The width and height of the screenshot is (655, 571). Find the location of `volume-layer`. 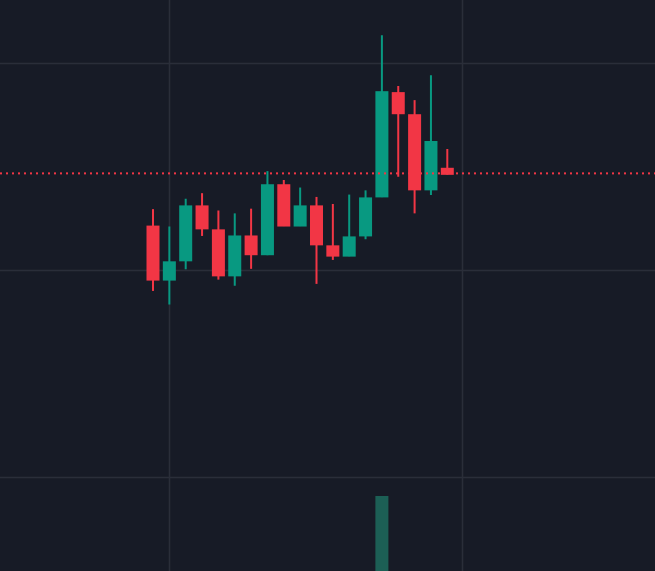

volume-layer is located at coordinates (382, 533).